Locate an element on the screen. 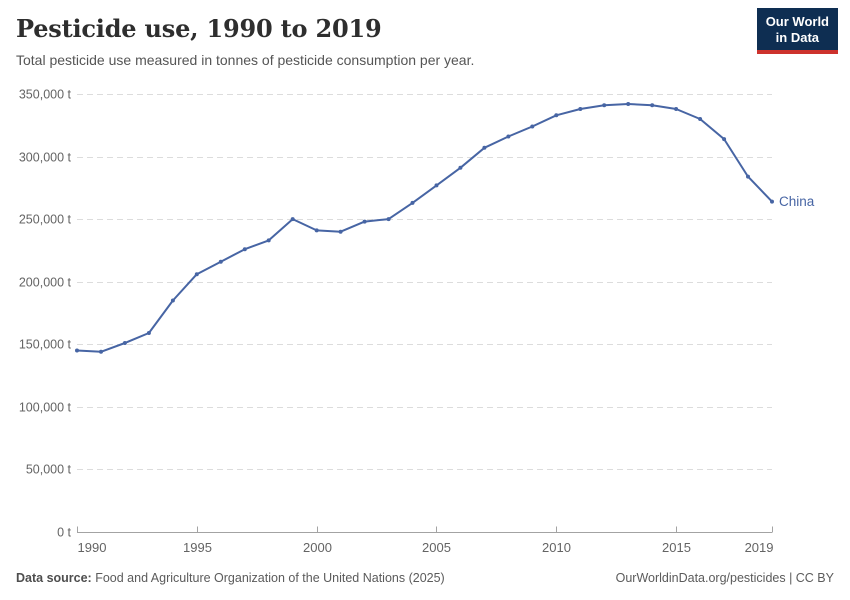  y-axis-label: 50,000 t is located at coordinates (49, 470).